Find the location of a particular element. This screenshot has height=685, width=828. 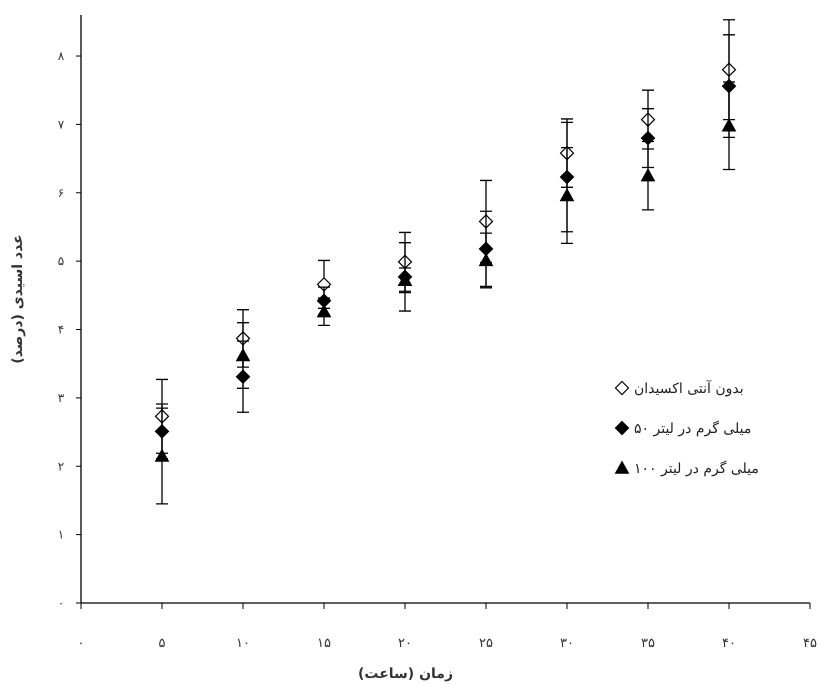

x-tick-label: ۴۵ is located at coordinates (810, 643).